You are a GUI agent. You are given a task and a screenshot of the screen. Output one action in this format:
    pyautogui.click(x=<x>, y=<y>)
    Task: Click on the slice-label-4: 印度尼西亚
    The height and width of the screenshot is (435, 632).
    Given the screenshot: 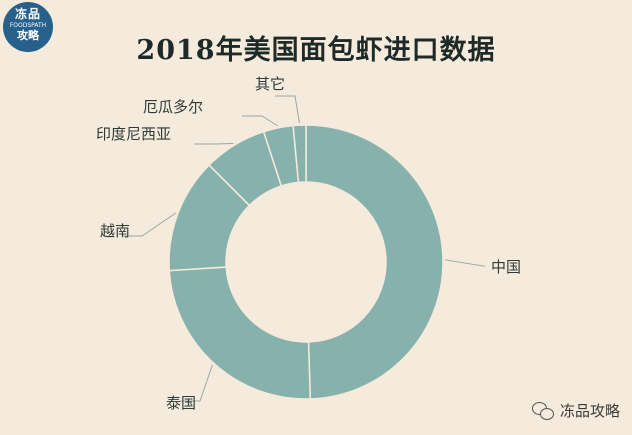 What is the action you would take?
    pyautogui.click(x=133, y=134)
    